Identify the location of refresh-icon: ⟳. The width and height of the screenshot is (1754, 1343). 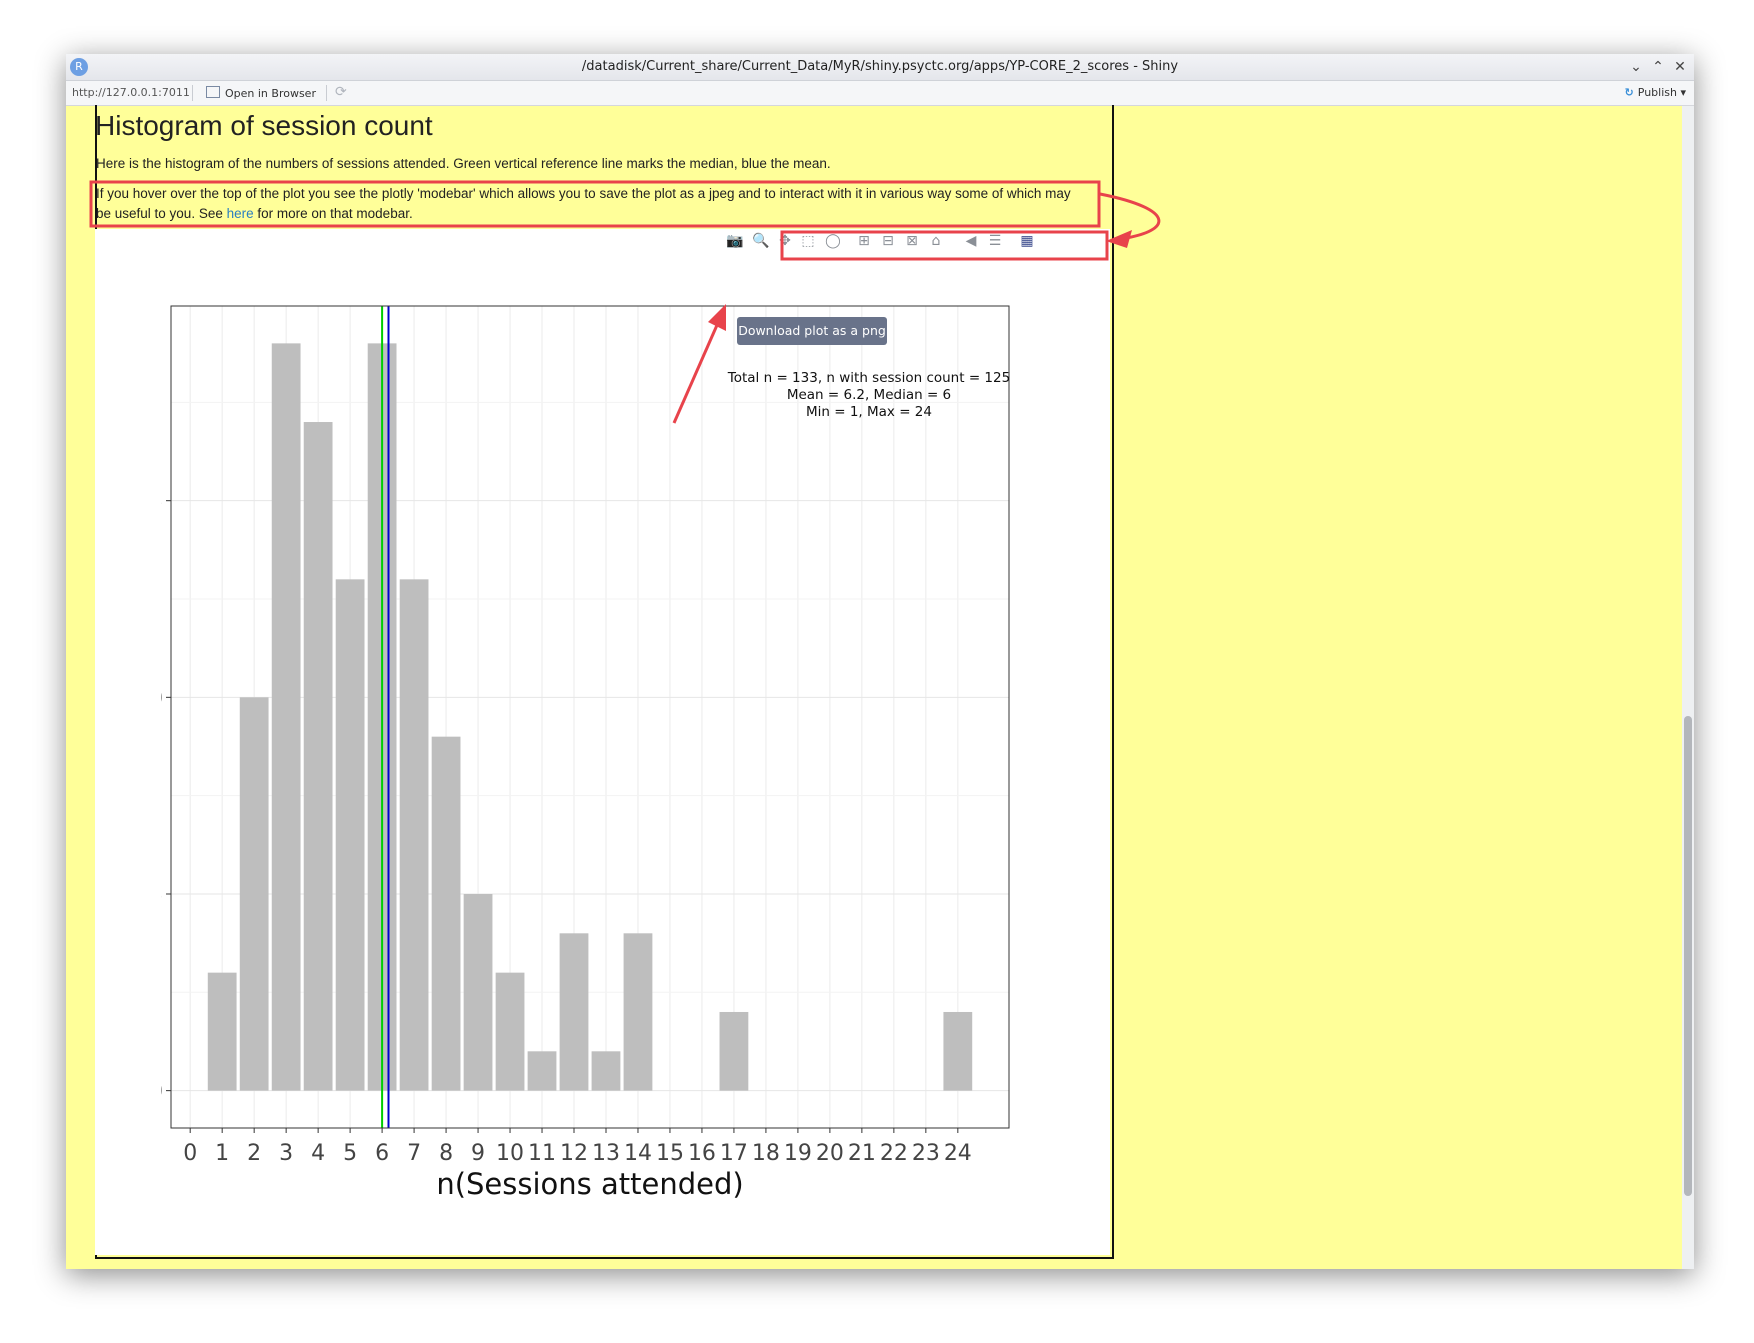
(341, 92).